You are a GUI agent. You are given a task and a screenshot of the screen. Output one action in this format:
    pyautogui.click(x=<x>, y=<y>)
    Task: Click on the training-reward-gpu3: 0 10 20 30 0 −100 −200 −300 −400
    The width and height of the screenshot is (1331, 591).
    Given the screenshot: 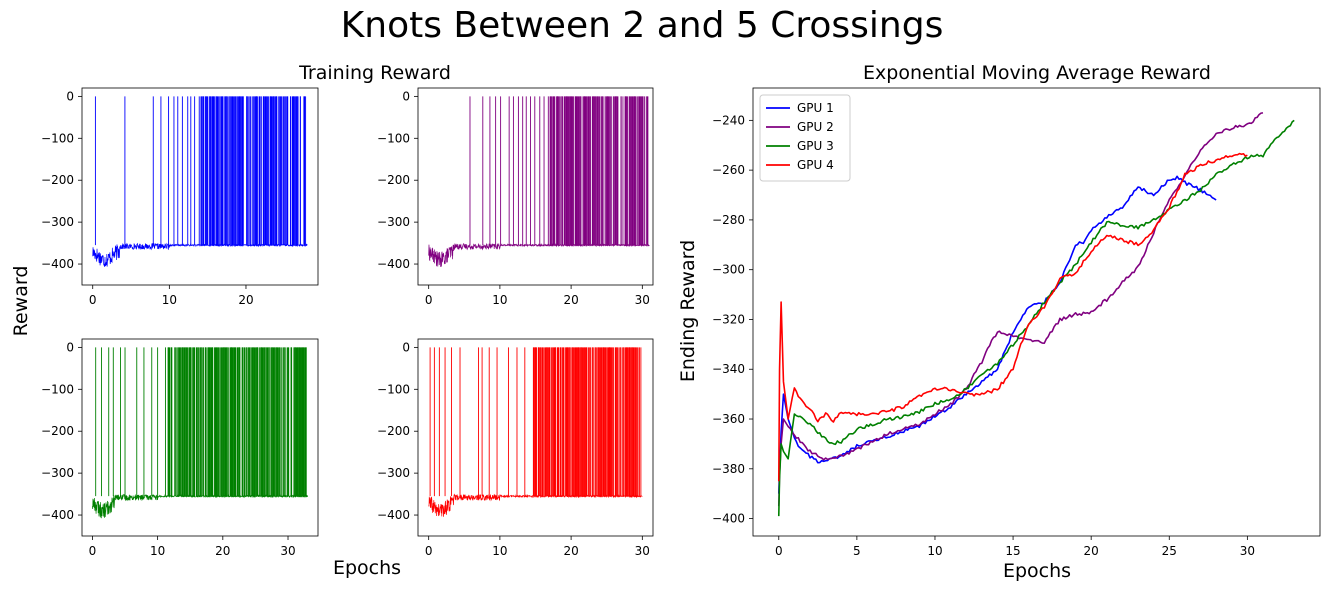 What is the action you would take?
    pyautogui.click(x=180, y=448)
    